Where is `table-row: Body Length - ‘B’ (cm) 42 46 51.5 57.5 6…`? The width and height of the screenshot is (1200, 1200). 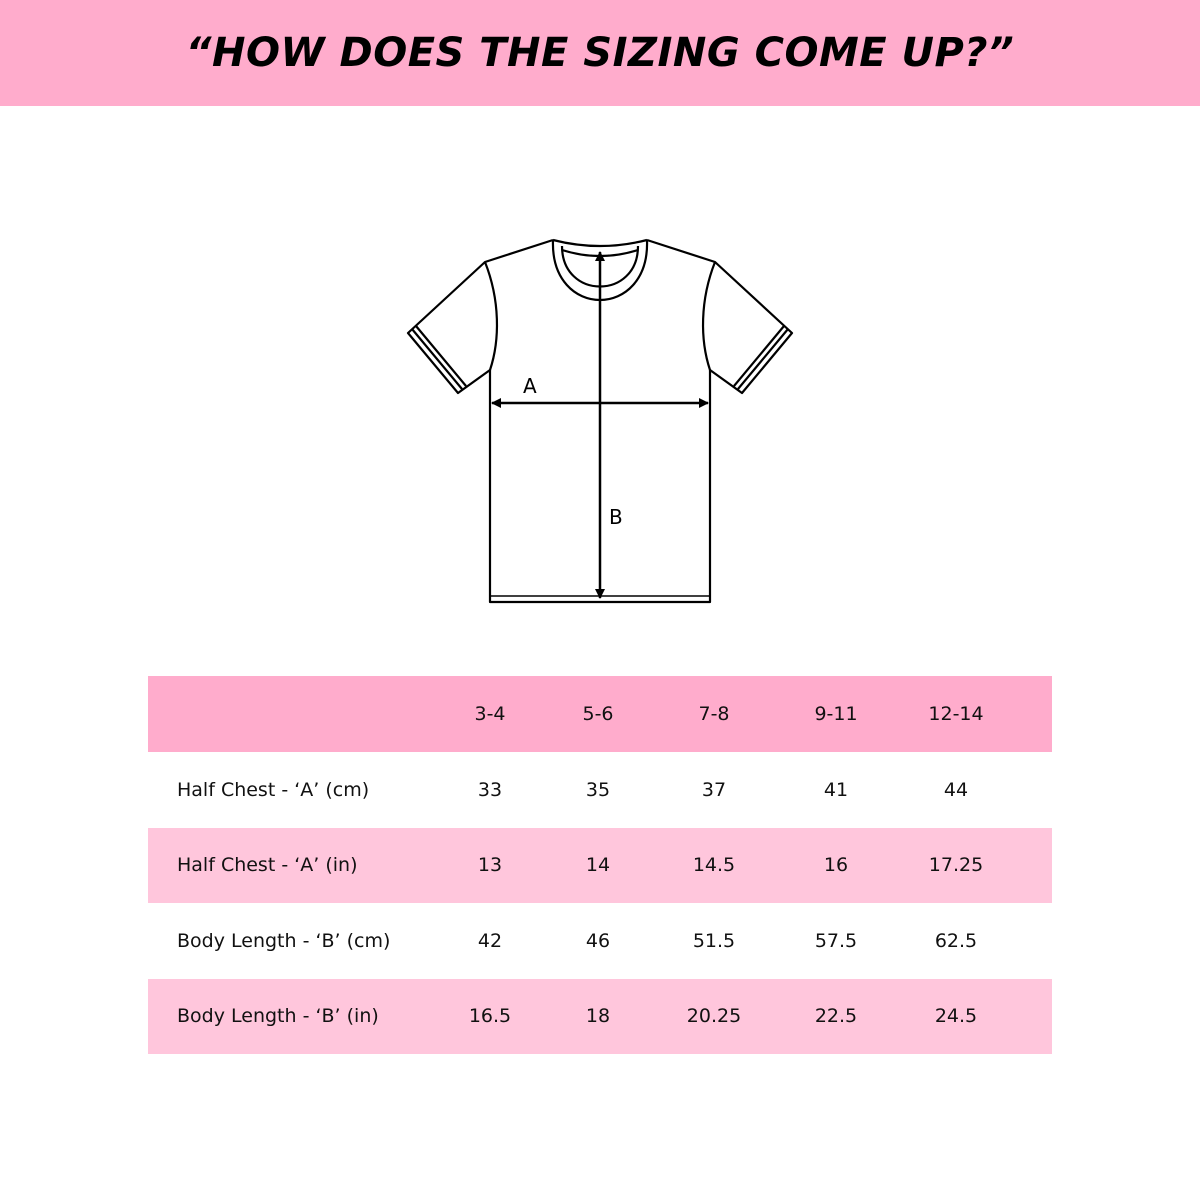 table-row: Body Length - ‘B’ (cm) 42 46 51.5 57.5 6… is located at coordinates (600, 941).